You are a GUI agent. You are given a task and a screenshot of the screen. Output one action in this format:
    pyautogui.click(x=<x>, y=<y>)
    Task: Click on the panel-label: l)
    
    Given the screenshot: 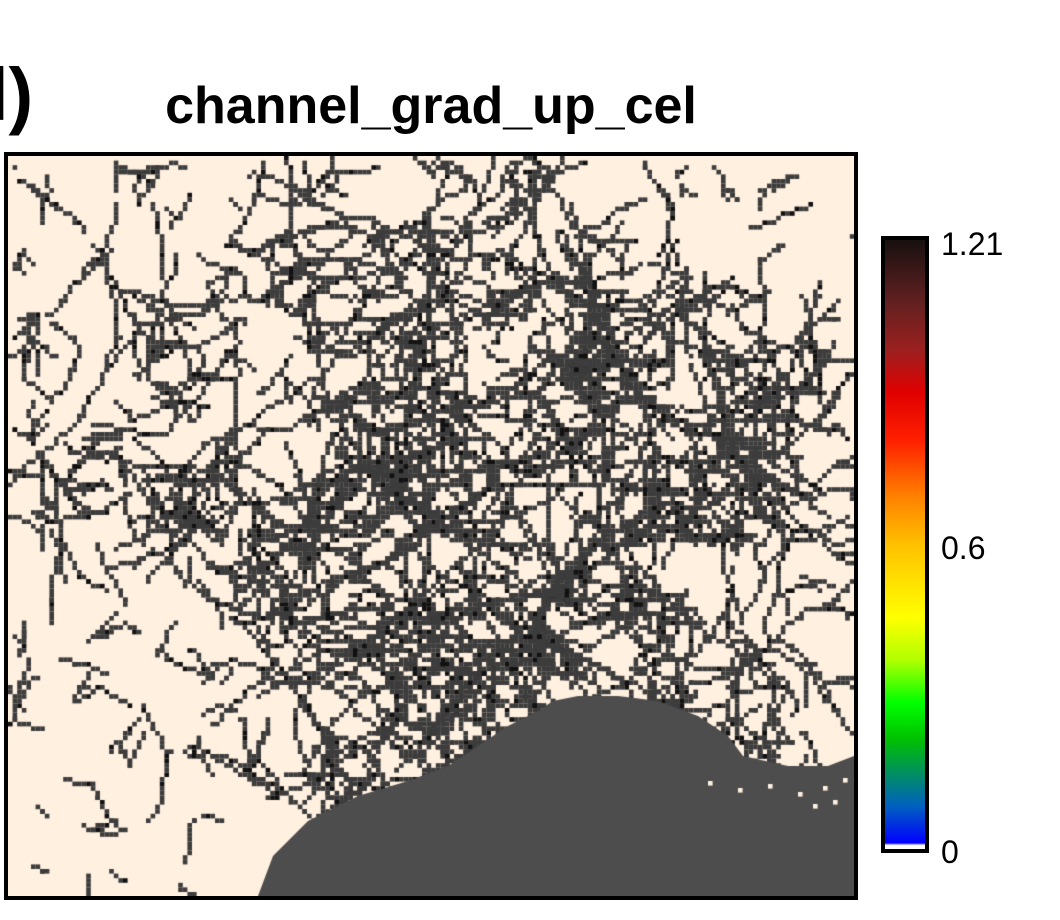 What is the action you would take?
    pyautogui.click(x=17, y=94)
    